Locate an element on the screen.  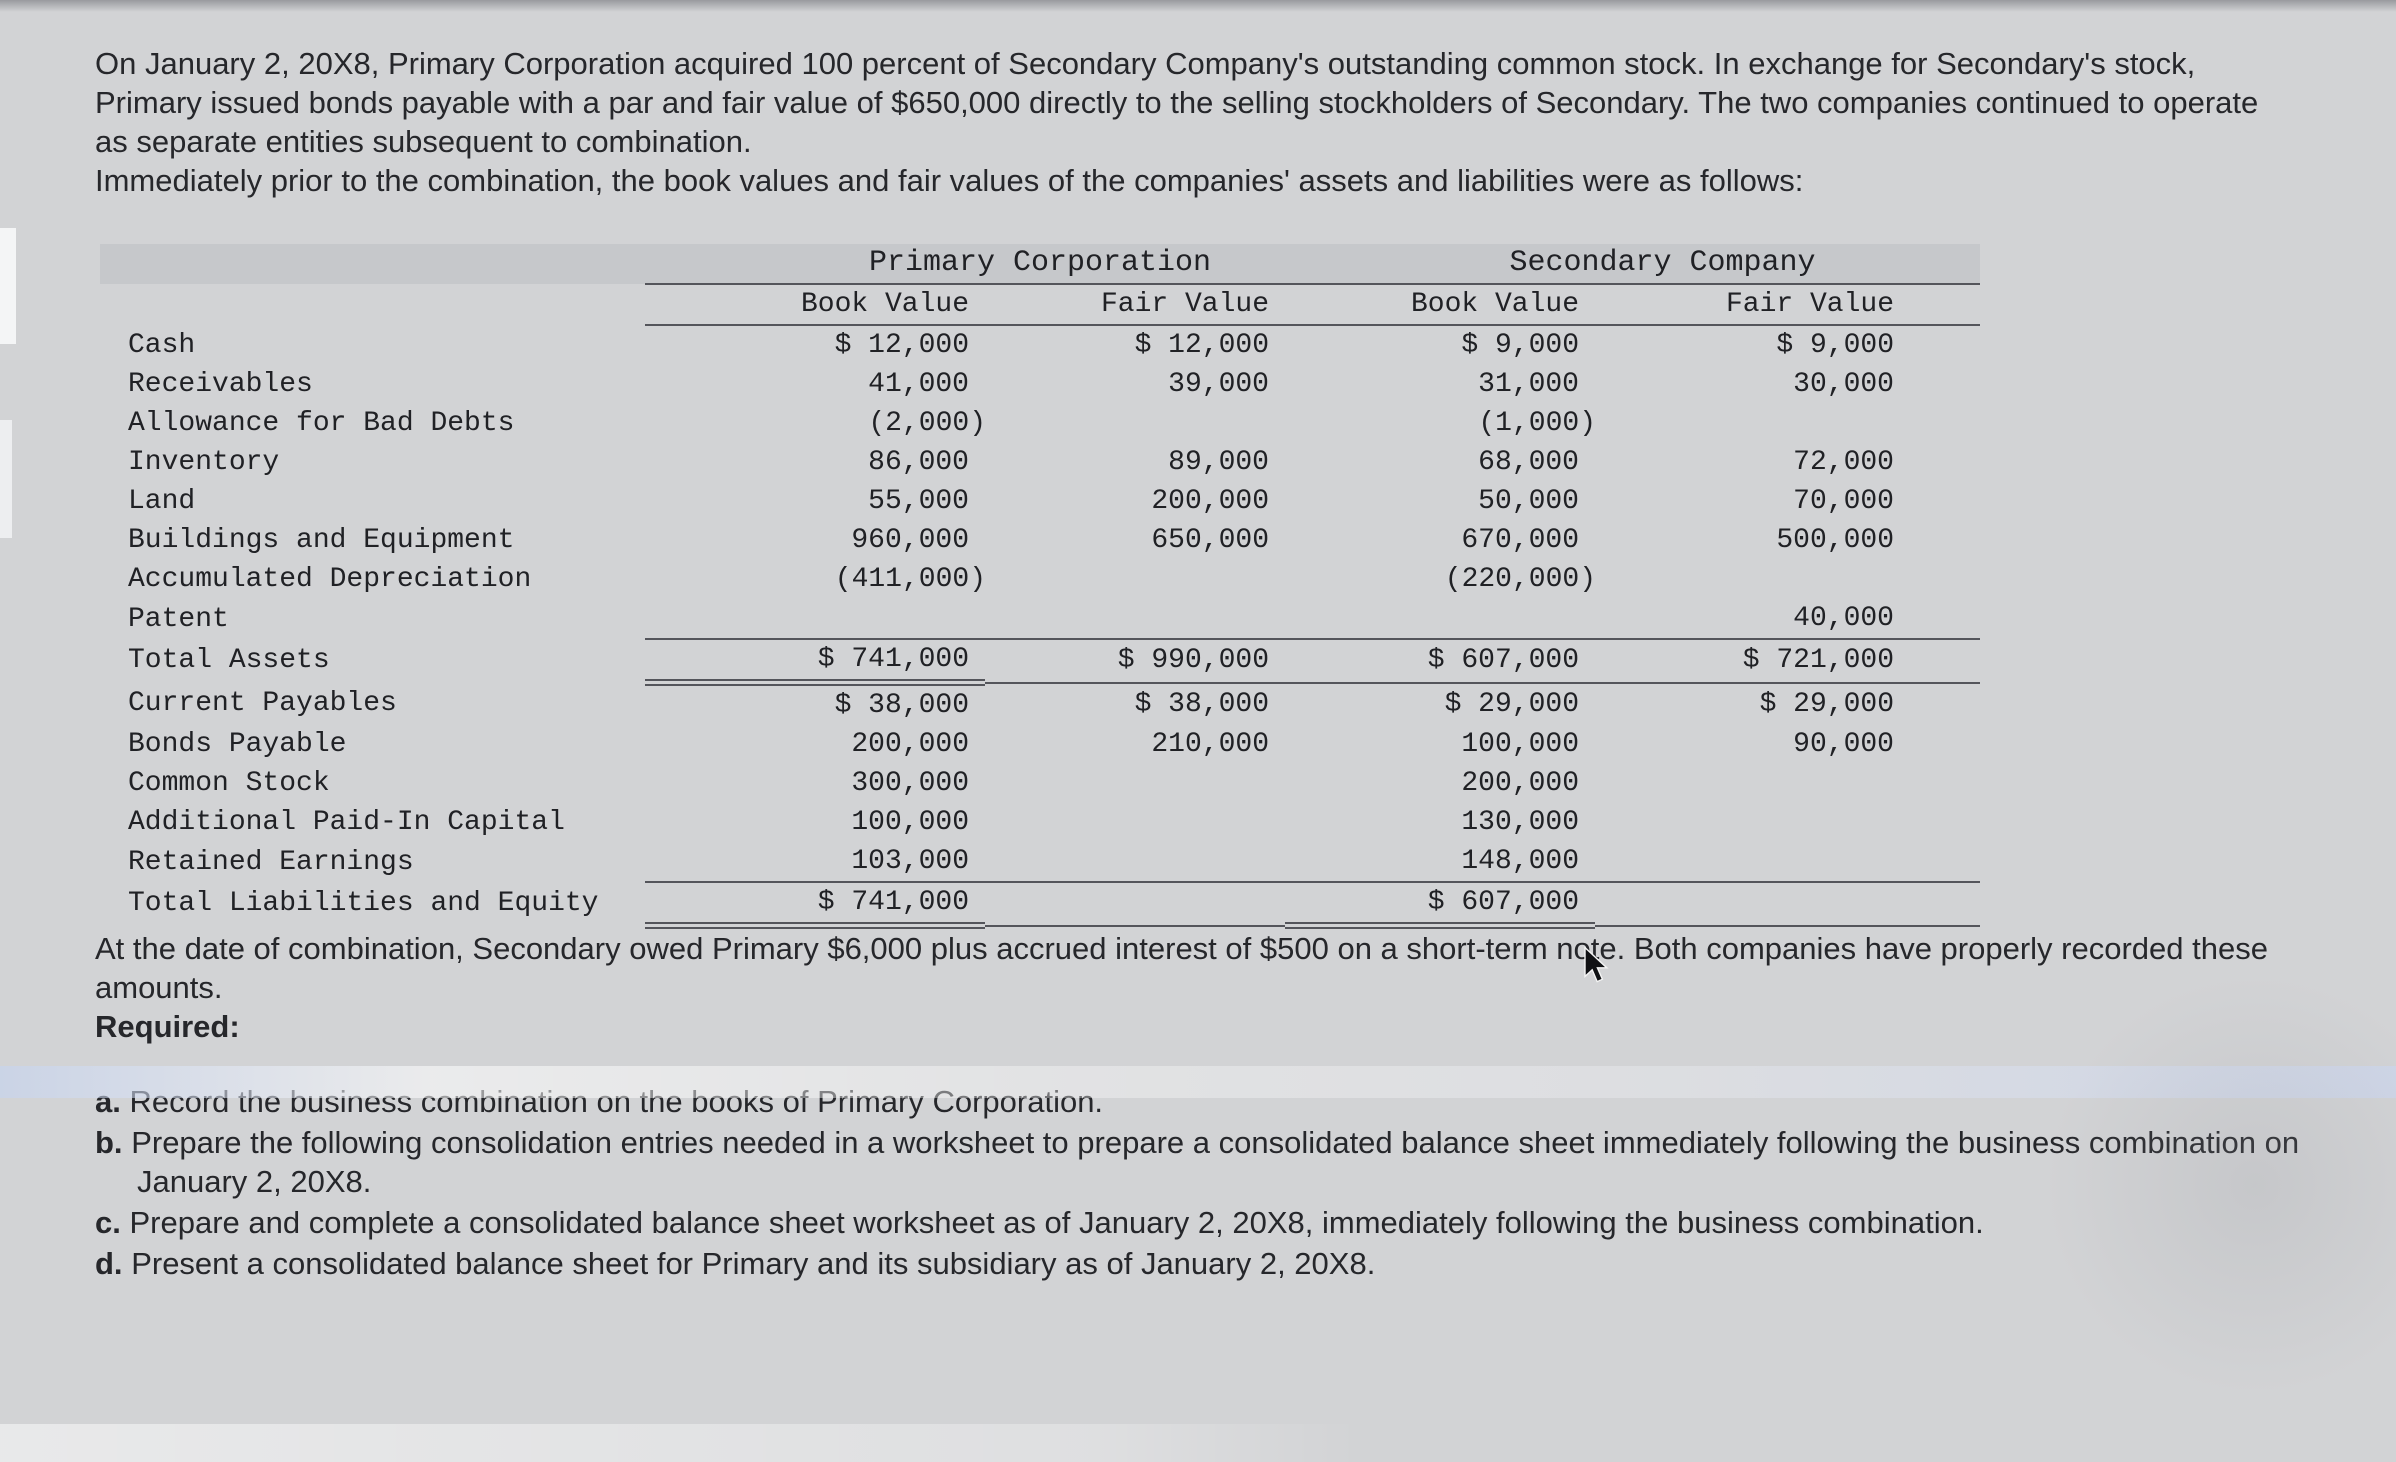
row-label: Total Liabilities and Equity is located at coordinates (363, 904).